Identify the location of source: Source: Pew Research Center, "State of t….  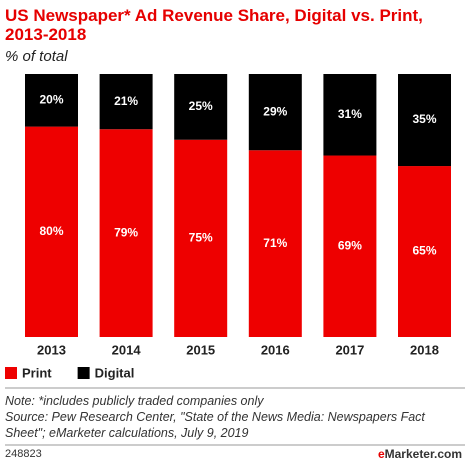
(215, 425).